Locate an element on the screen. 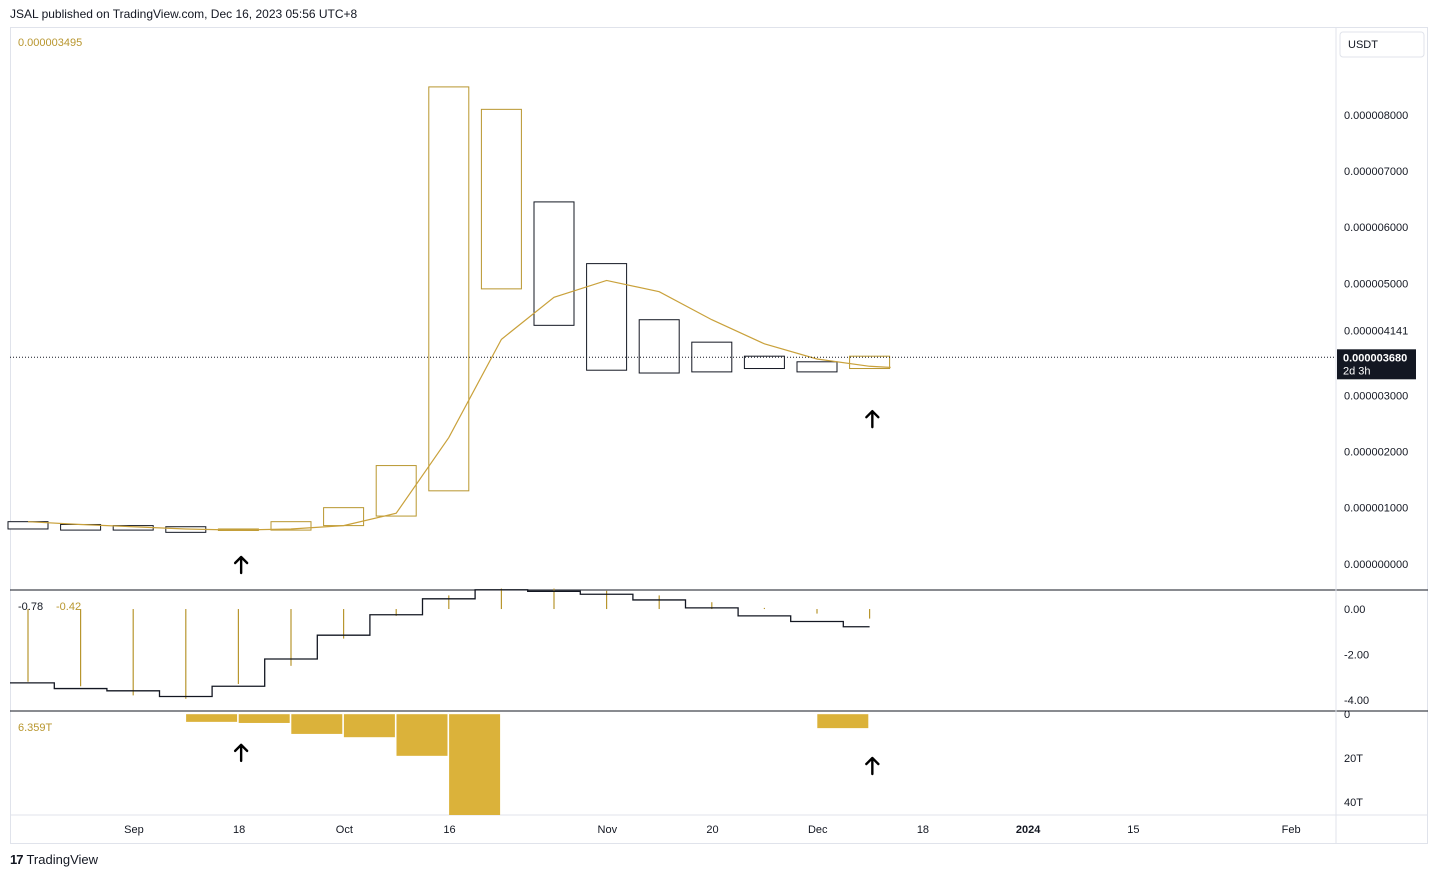 The height and width of the screenshot is (879, 1438). last-price-label: 0.000003680 is located at coordinates (1375, 358).